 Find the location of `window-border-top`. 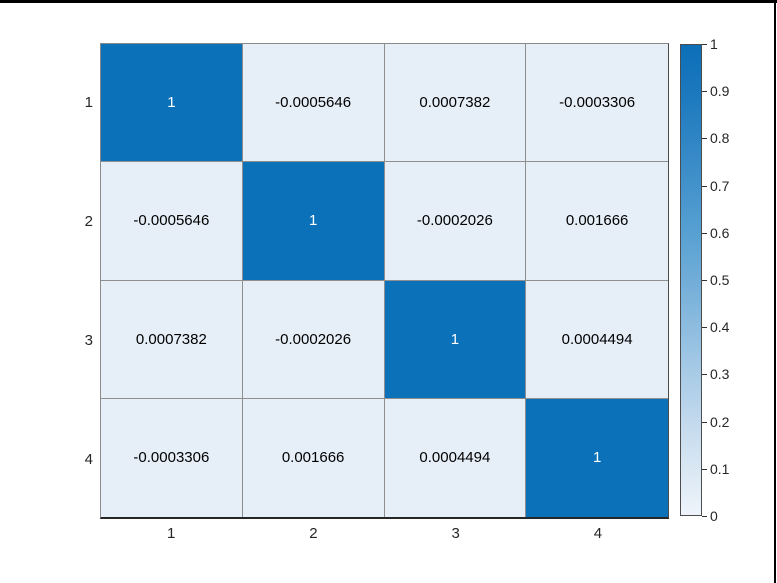

window-border-top is located at coordinates (388, 1).